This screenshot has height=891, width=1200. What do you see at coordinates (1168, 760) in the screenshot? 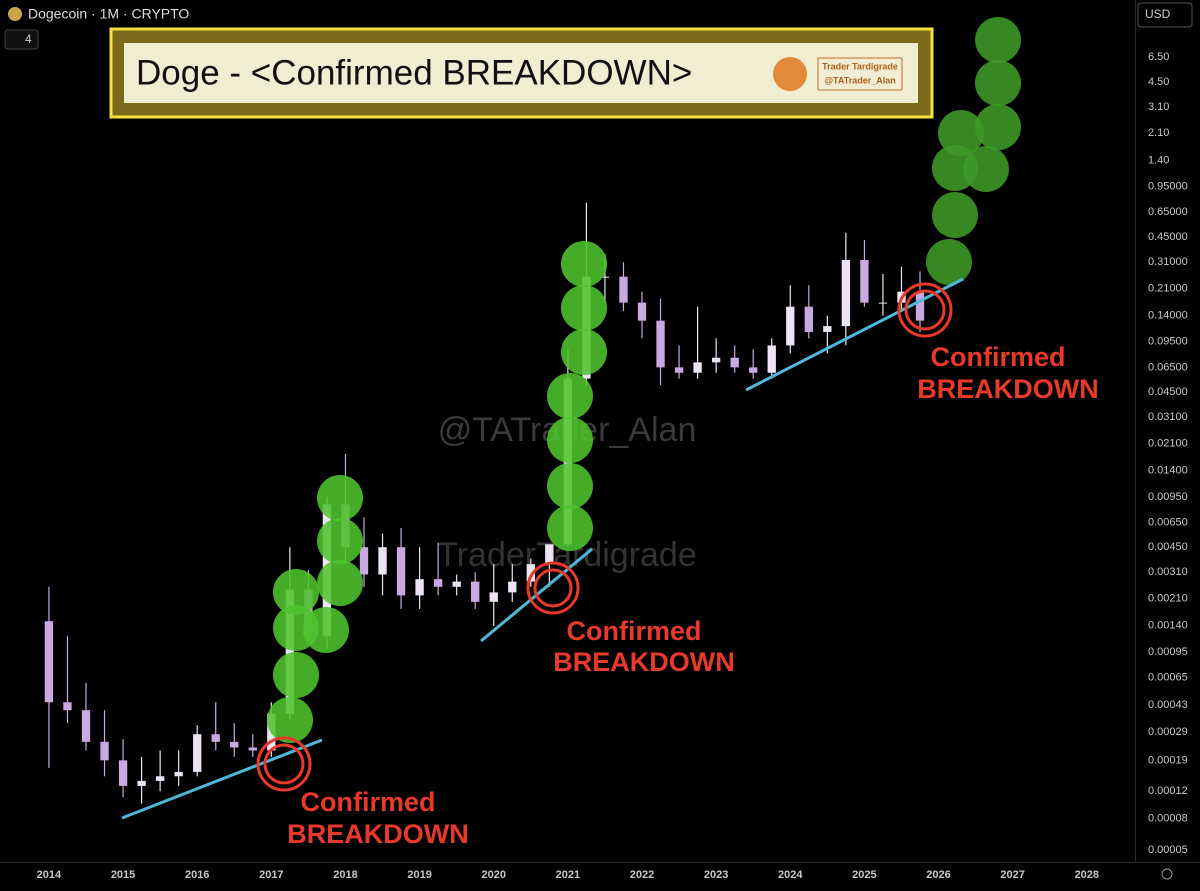
I see `y-tick-label: 0.00019` at bounding box center [1168, 760].